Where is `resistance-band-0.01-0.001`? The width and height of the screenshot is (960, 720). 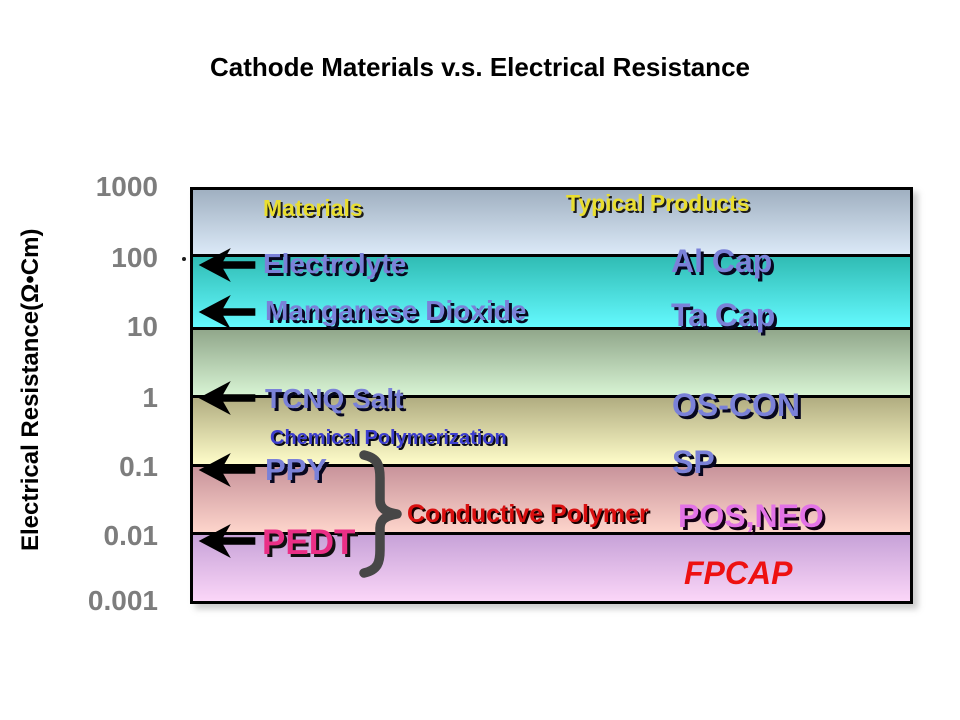
resistance-band-0.01-0.001 is located at coordinates (551, 568).